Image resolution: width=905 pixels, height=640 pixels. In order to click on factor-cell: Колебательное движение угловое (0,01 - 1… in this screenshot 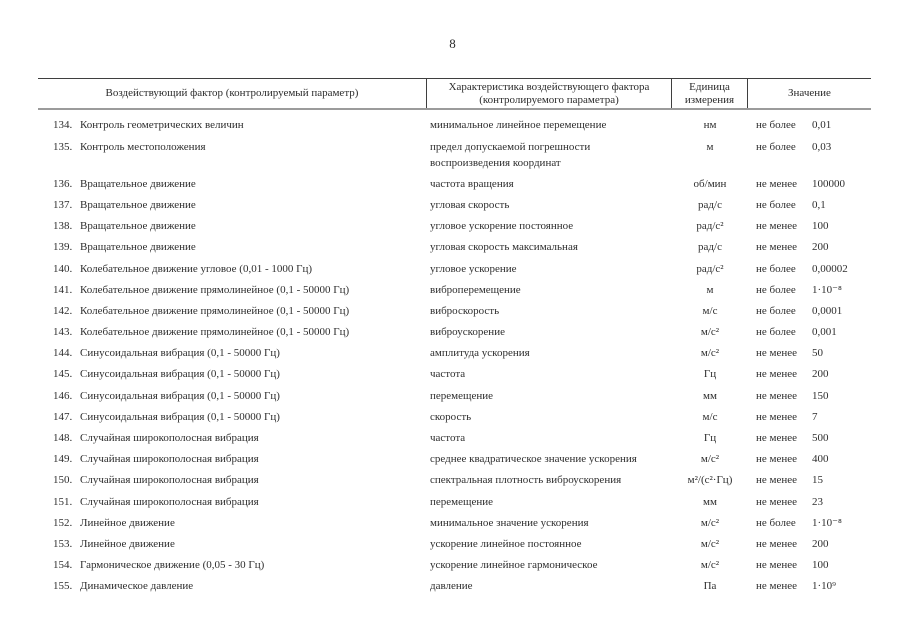, I will do `click(196, 268)`.